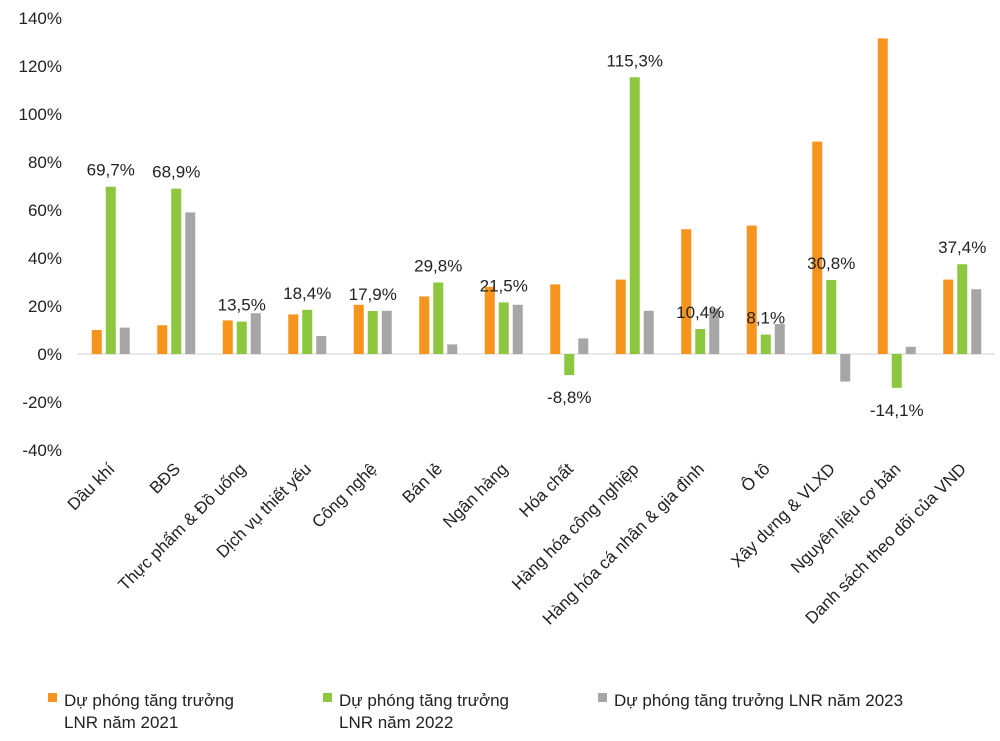 This screenshot has height=741, width=1000. What do you see at coordinates (165, 478) in the screenshot?
I see `category-label: BĐS` at bounding box center [165, 478].